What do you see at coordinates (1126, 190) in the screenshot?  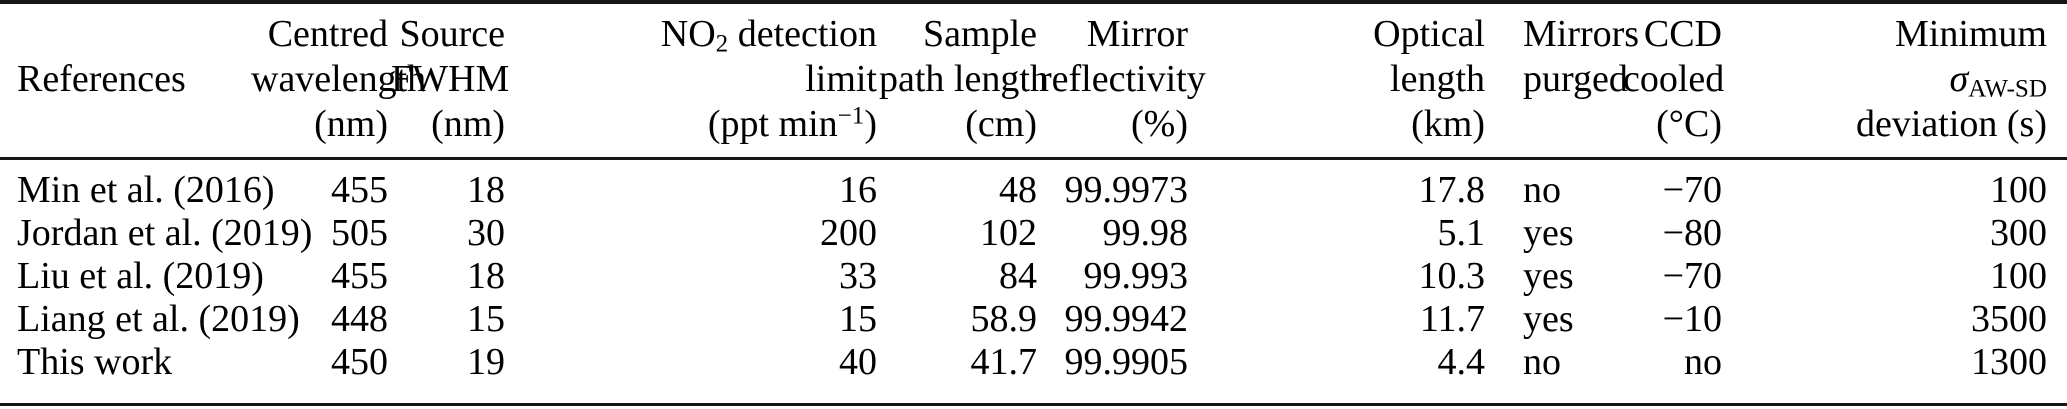 I see `cell-mirror-reflectivity: 99.9973` at bounding box center [1126, 190].